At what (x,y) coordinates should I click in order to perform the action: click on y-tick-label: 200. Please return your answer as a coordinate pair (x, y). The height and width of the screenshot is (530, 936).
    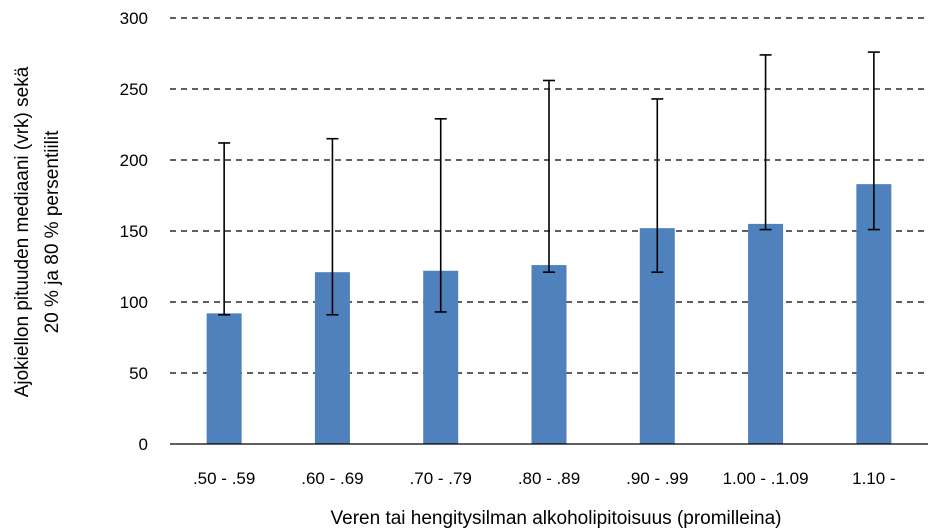
    Looking at the image, I should click on (134, 160).